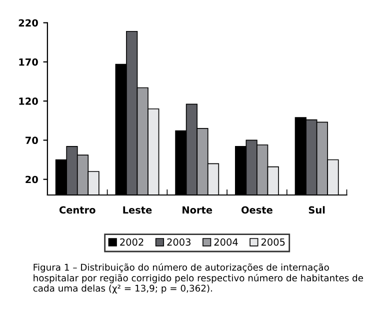  What do you see at coordinates (32, 180) in the screenshot?
I see `y-tick-label: 20` at bounding box center [32, 180].